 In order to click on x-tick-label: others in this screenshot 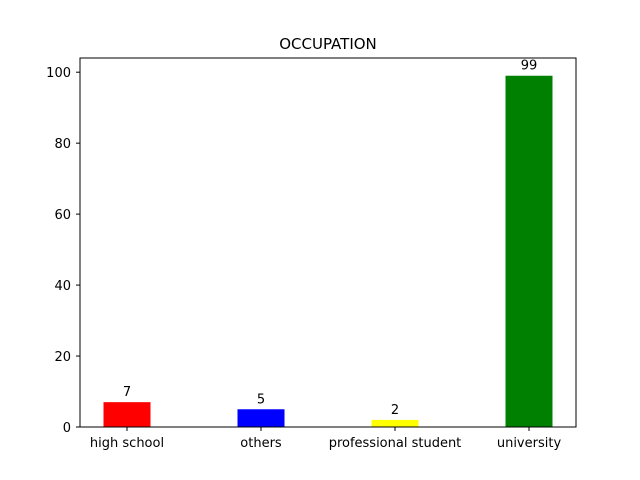, I will do `click(261, 443)`.